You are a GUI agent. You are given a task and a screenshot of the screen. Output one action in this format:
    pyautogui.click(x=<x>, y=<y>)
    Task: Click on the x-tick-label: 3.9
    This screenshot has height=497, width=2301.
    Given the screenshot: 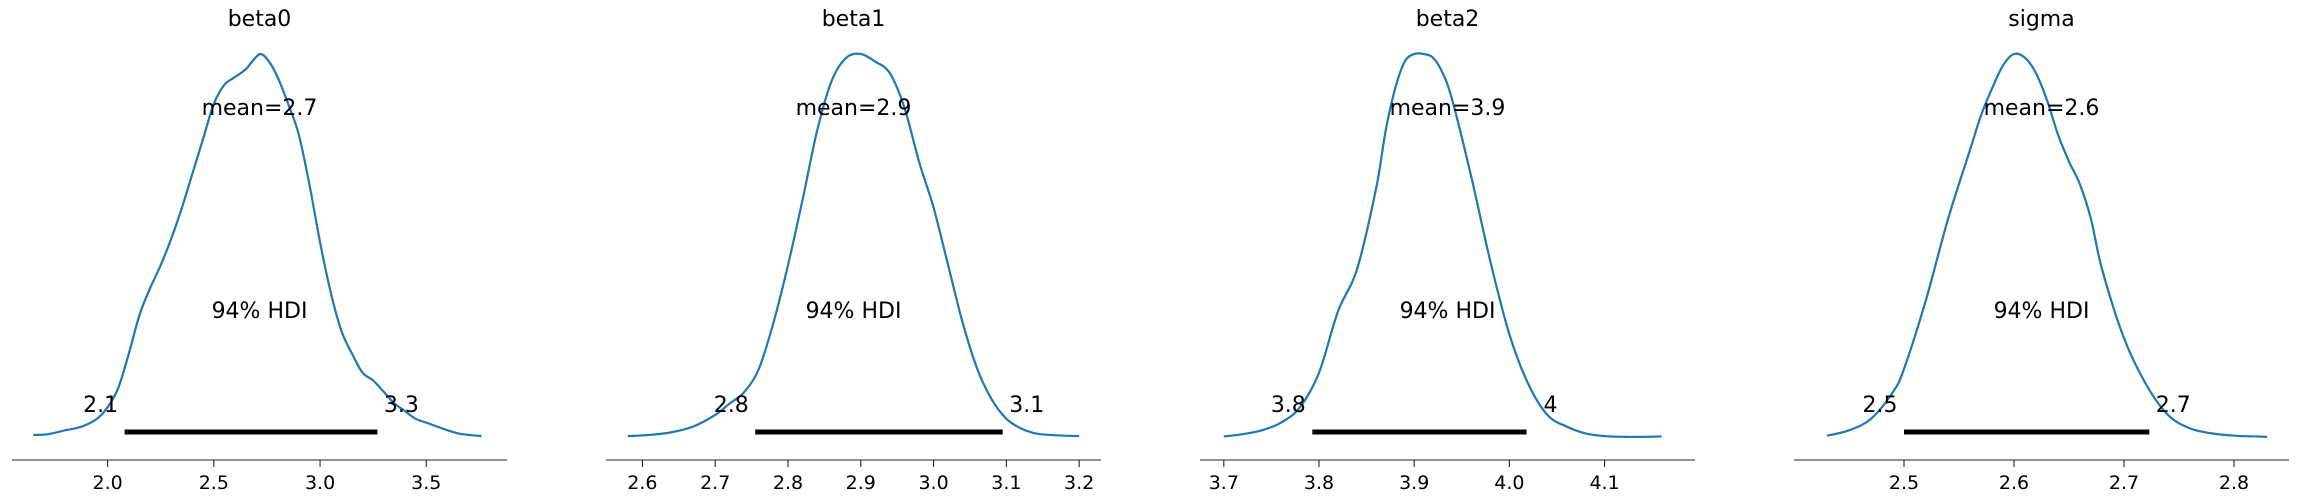 What is the action you would take?
    pyautogui.click(x=1414, y=483)
    